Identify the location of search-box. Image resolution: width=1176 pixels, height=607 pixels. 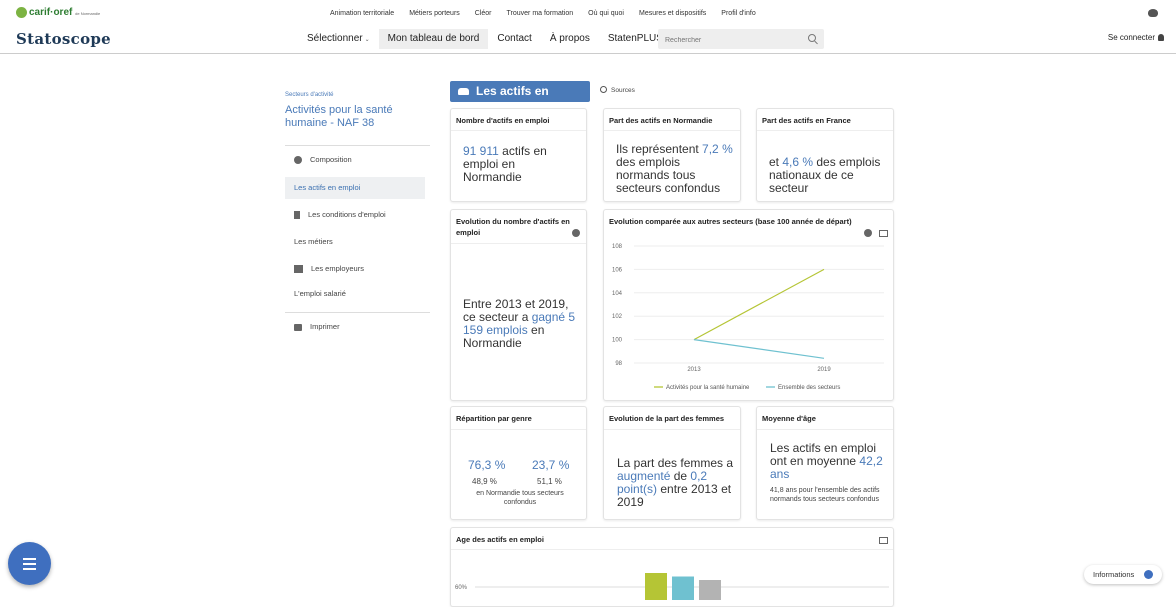
(741, 40).